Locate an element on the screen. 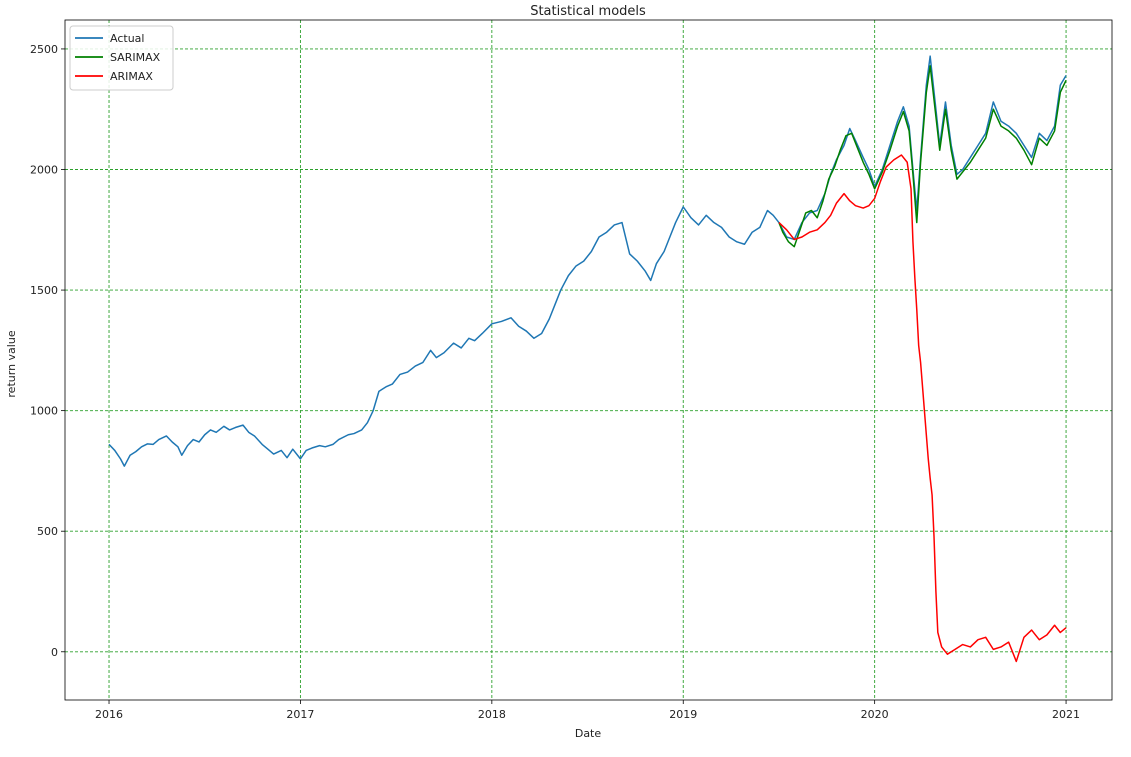  legend-label-arimax: ARIMAX is located at coordinates (131, 76).